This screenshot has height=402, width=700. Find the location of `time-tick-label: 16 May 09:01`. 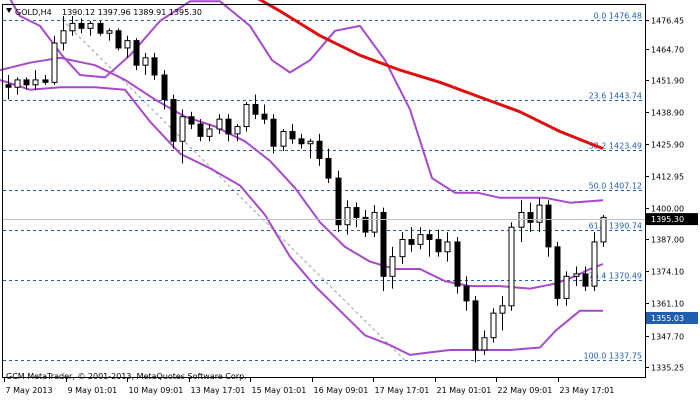

time-tick-label: 16 May 09:01 is located at coordinates (341, 390).